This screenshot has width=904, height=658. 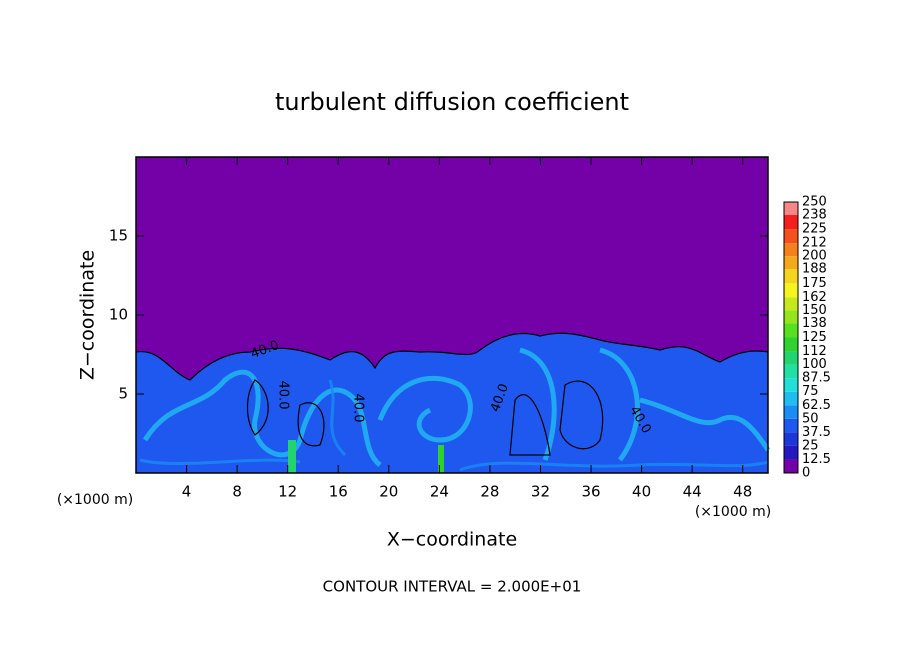 What do you see at coordinates (814, 243) in the screenshot?
I see `colorbar-label: 212` at bounding box center [814, 243].